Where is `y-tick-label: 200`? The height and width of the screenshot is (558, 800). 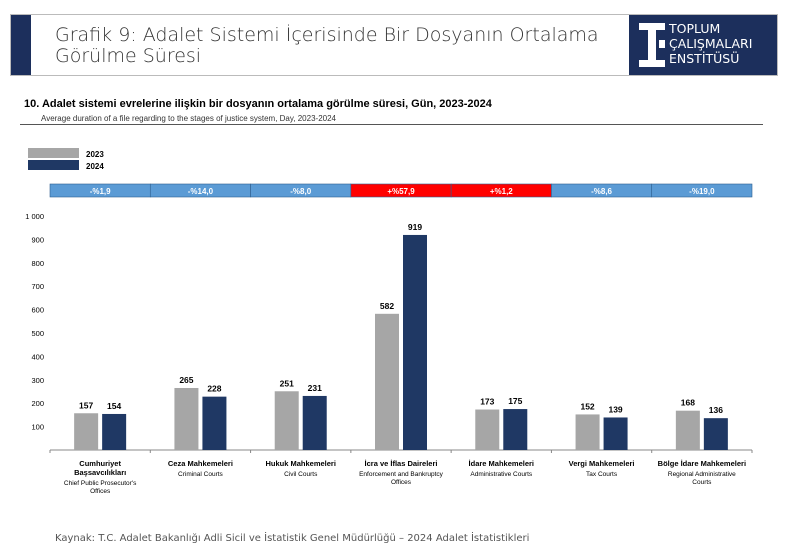 y-tick-label: 200 is located at coordinates (37, 403).